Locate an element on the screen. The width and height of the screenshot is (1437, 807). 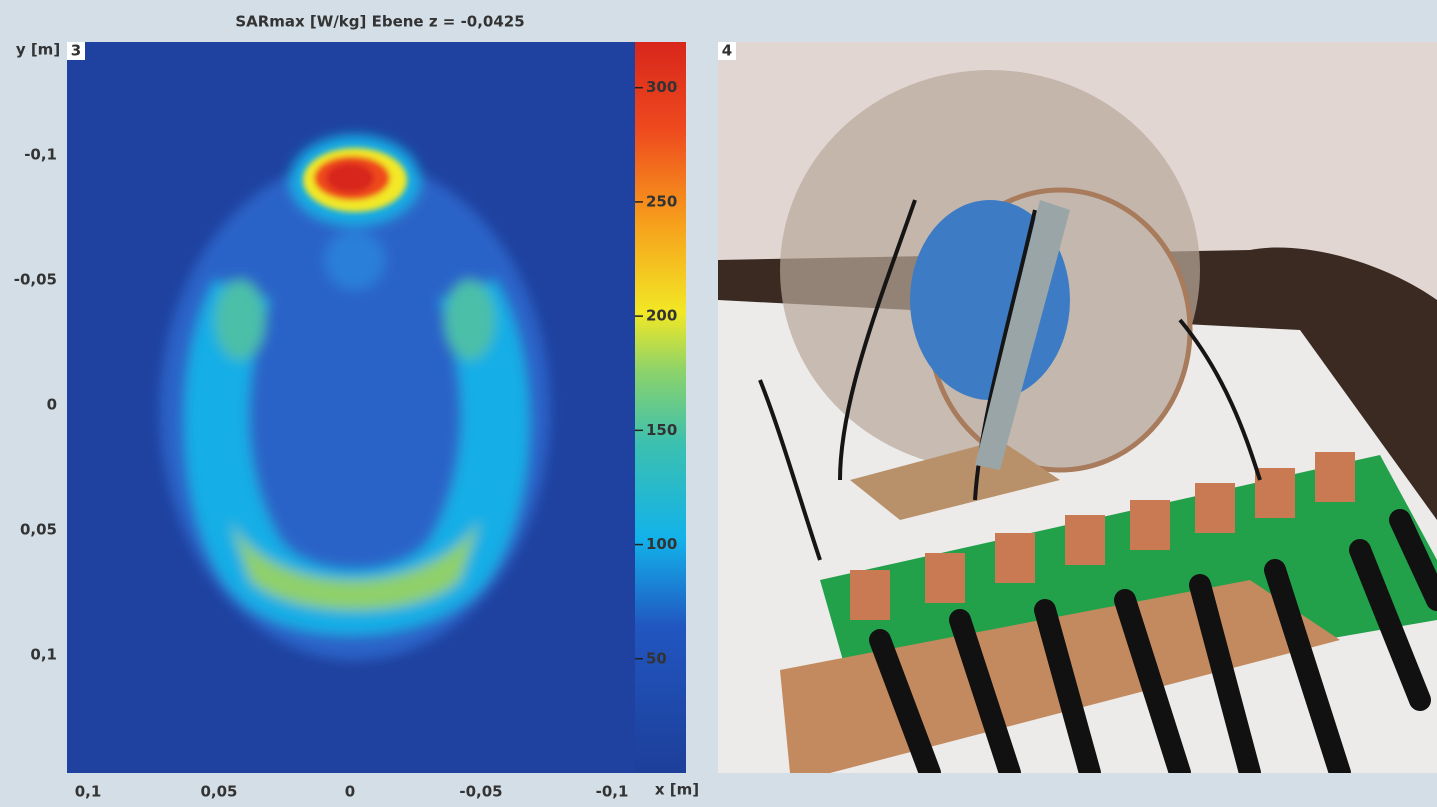
y-tick-label: 0 is located at coordinates (52, 405).